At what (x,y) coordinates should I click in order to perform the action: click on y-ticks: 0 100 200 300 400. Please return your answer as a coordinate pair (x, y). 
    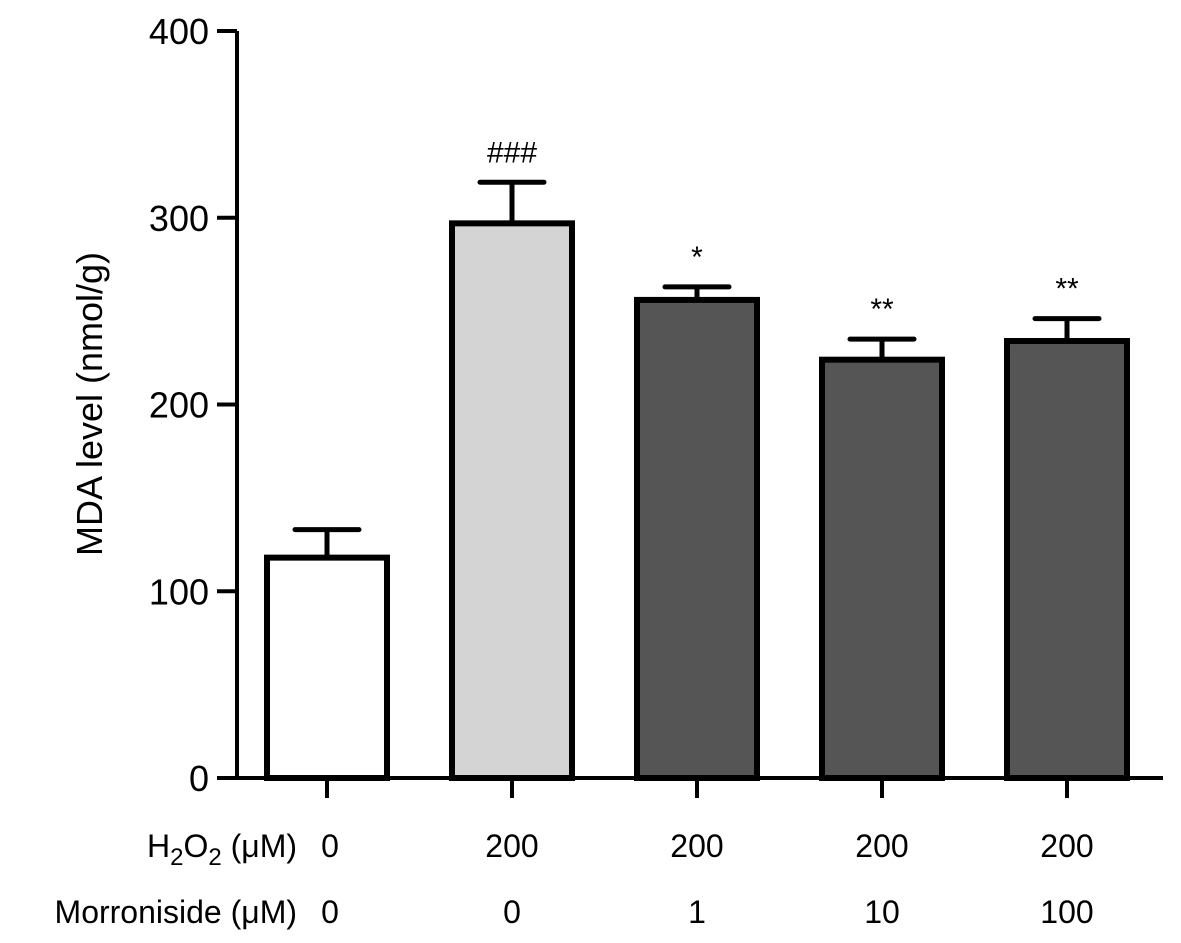
    Looking at the image, I should click on (193, 405).